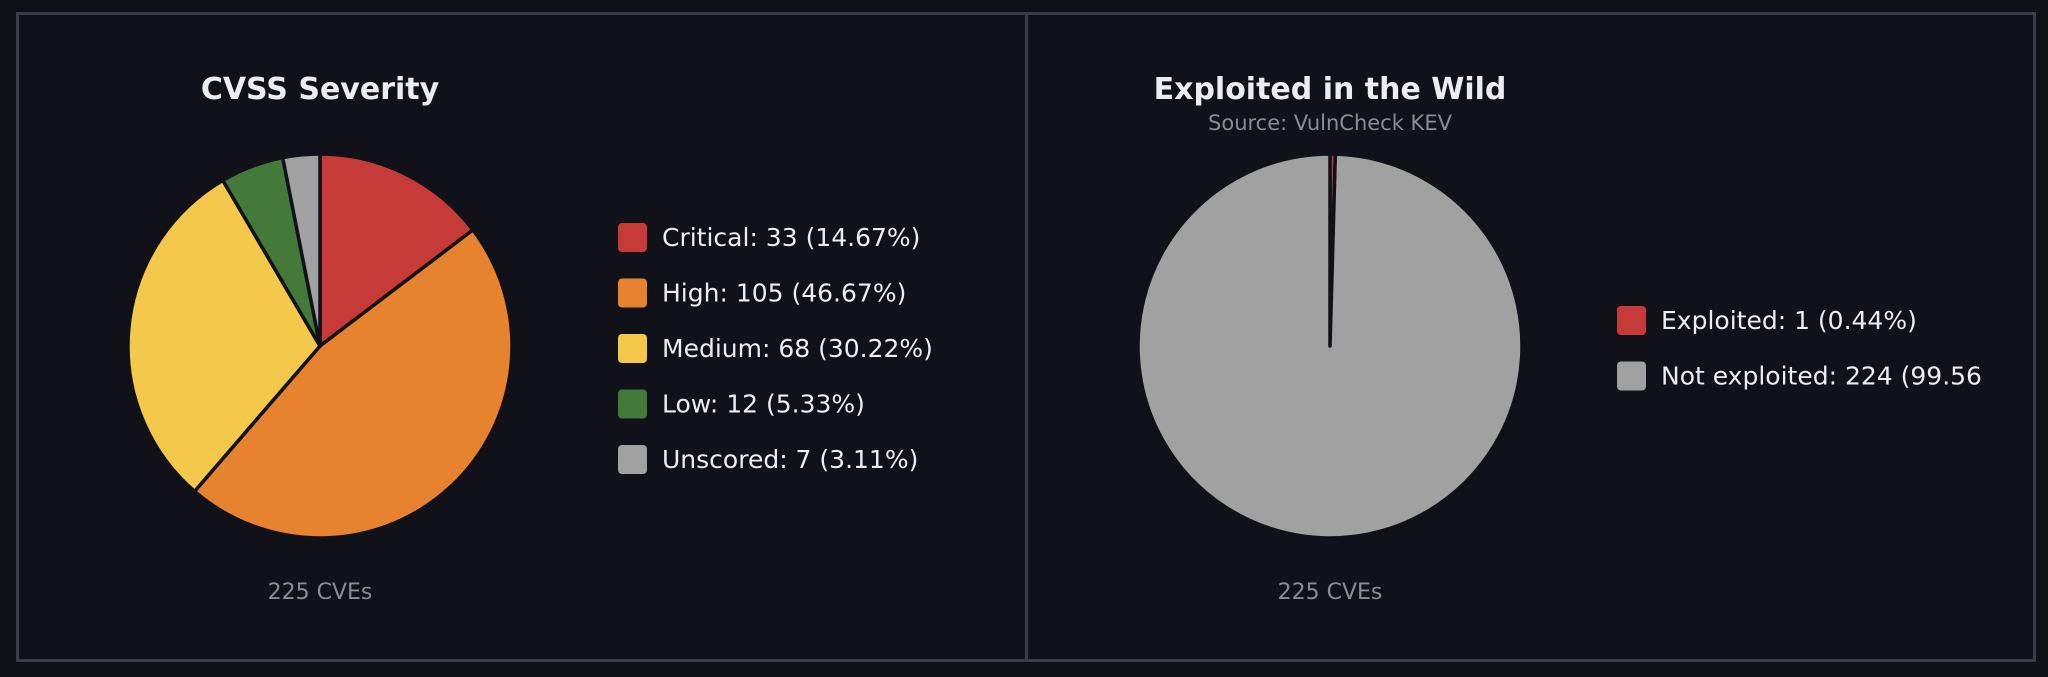  I want to click on pie-slice-medium, so click(224, 336).